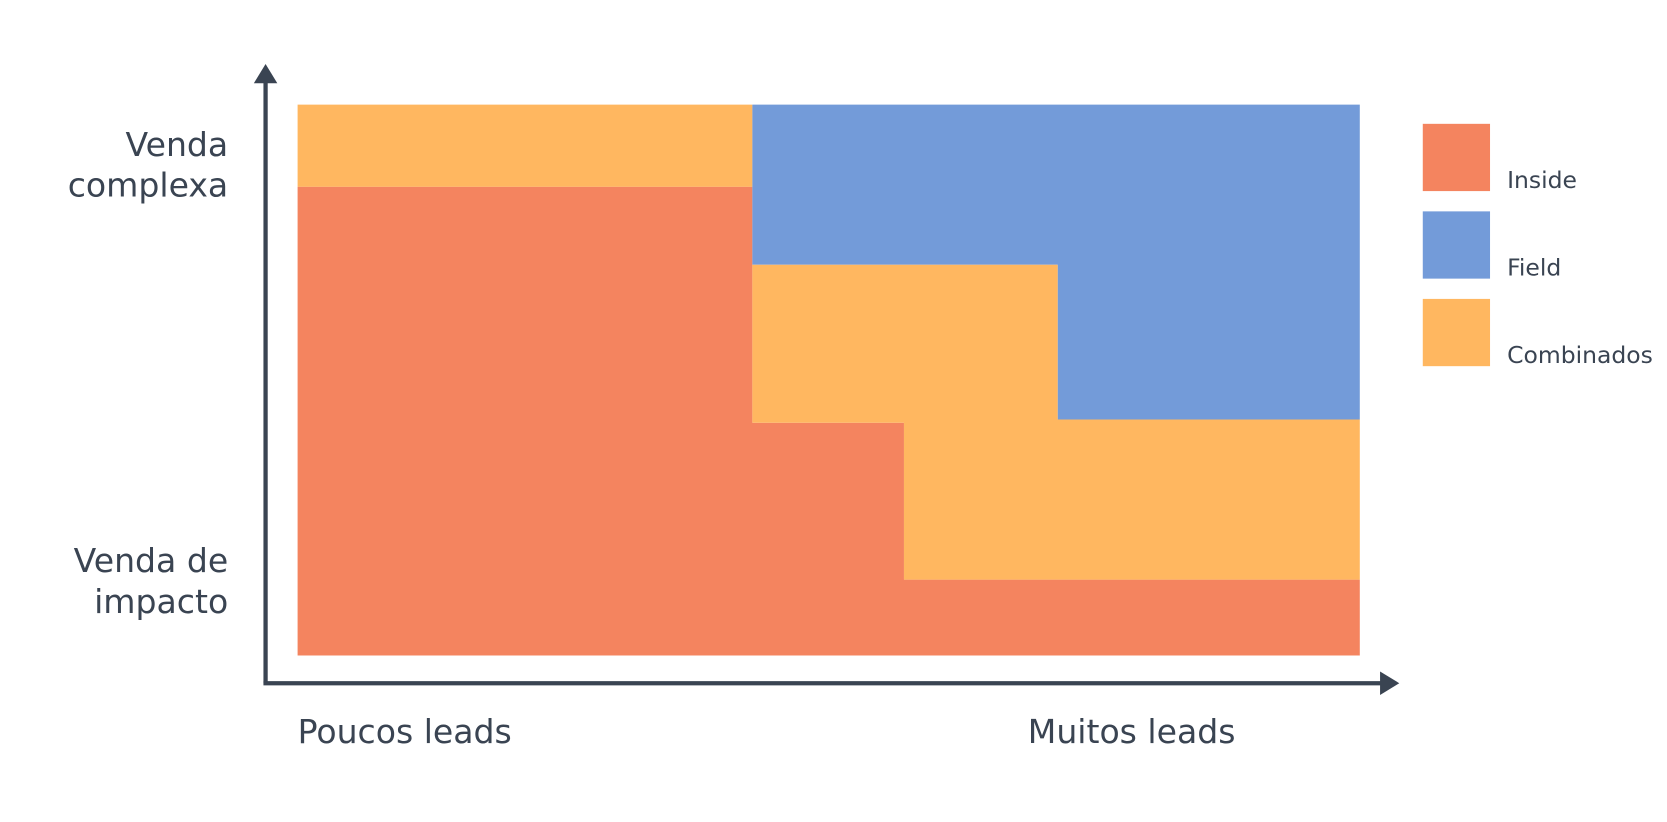 The image size is (1667, 822). I want to click on legend-label: Combinados, so click(1580, 355).